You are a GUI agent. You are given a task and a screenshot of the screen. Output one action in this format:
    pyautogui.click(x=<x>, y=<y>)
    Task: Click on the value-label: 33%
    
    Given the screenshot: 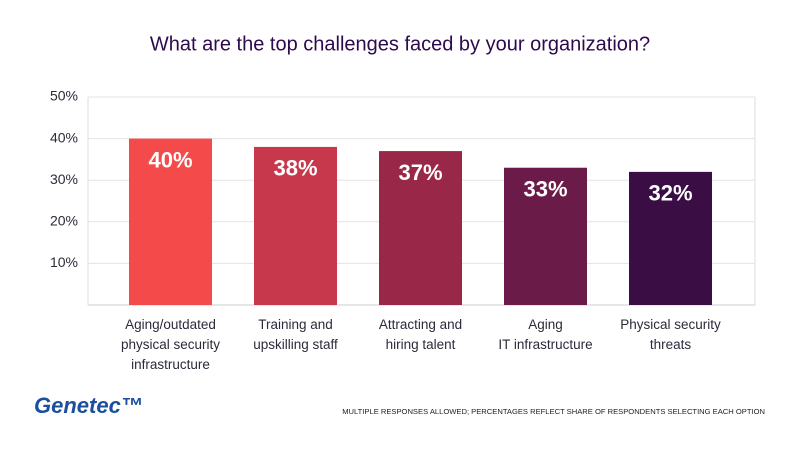 What is the action you would take?
    pyautogui.click(x=545, y=189)
    